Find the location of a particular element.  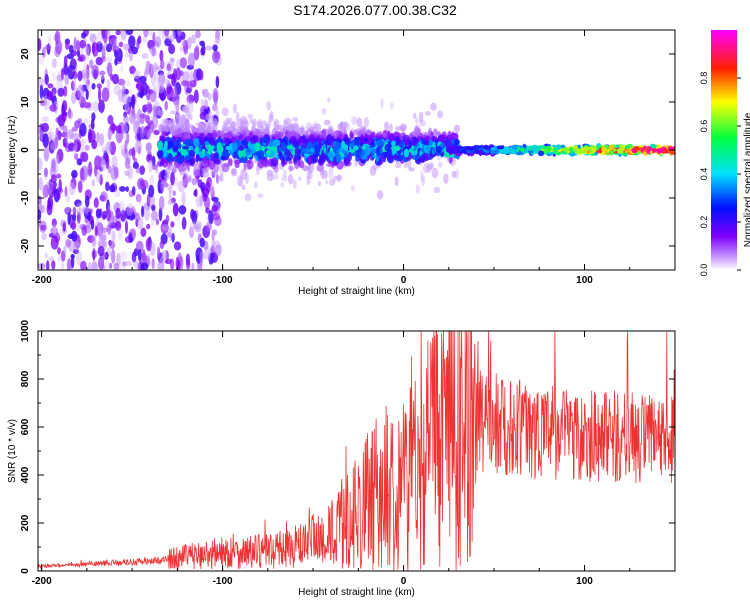

y-axis-label: Frequency (Hz) is located at coordinates (12, 150).